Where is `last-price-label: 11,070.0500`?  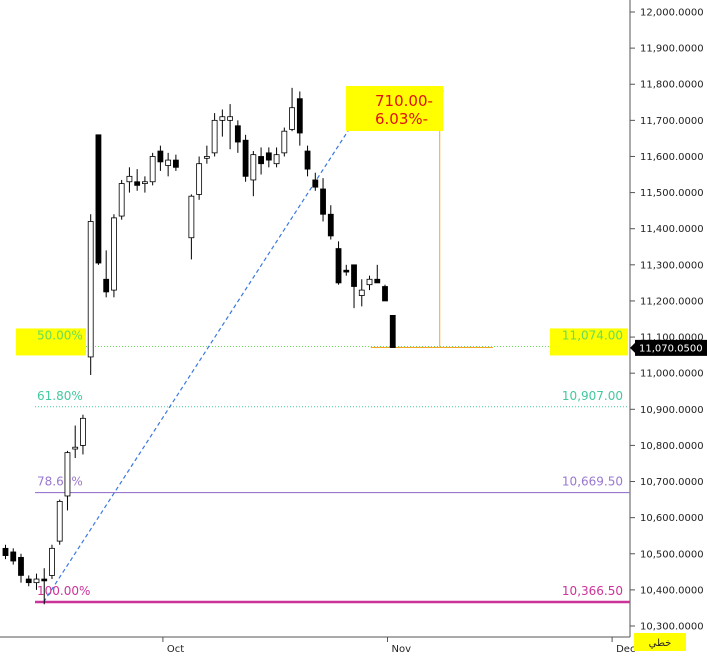
last-price-label: 11,070.0500 is located at coordinates (671, 348).